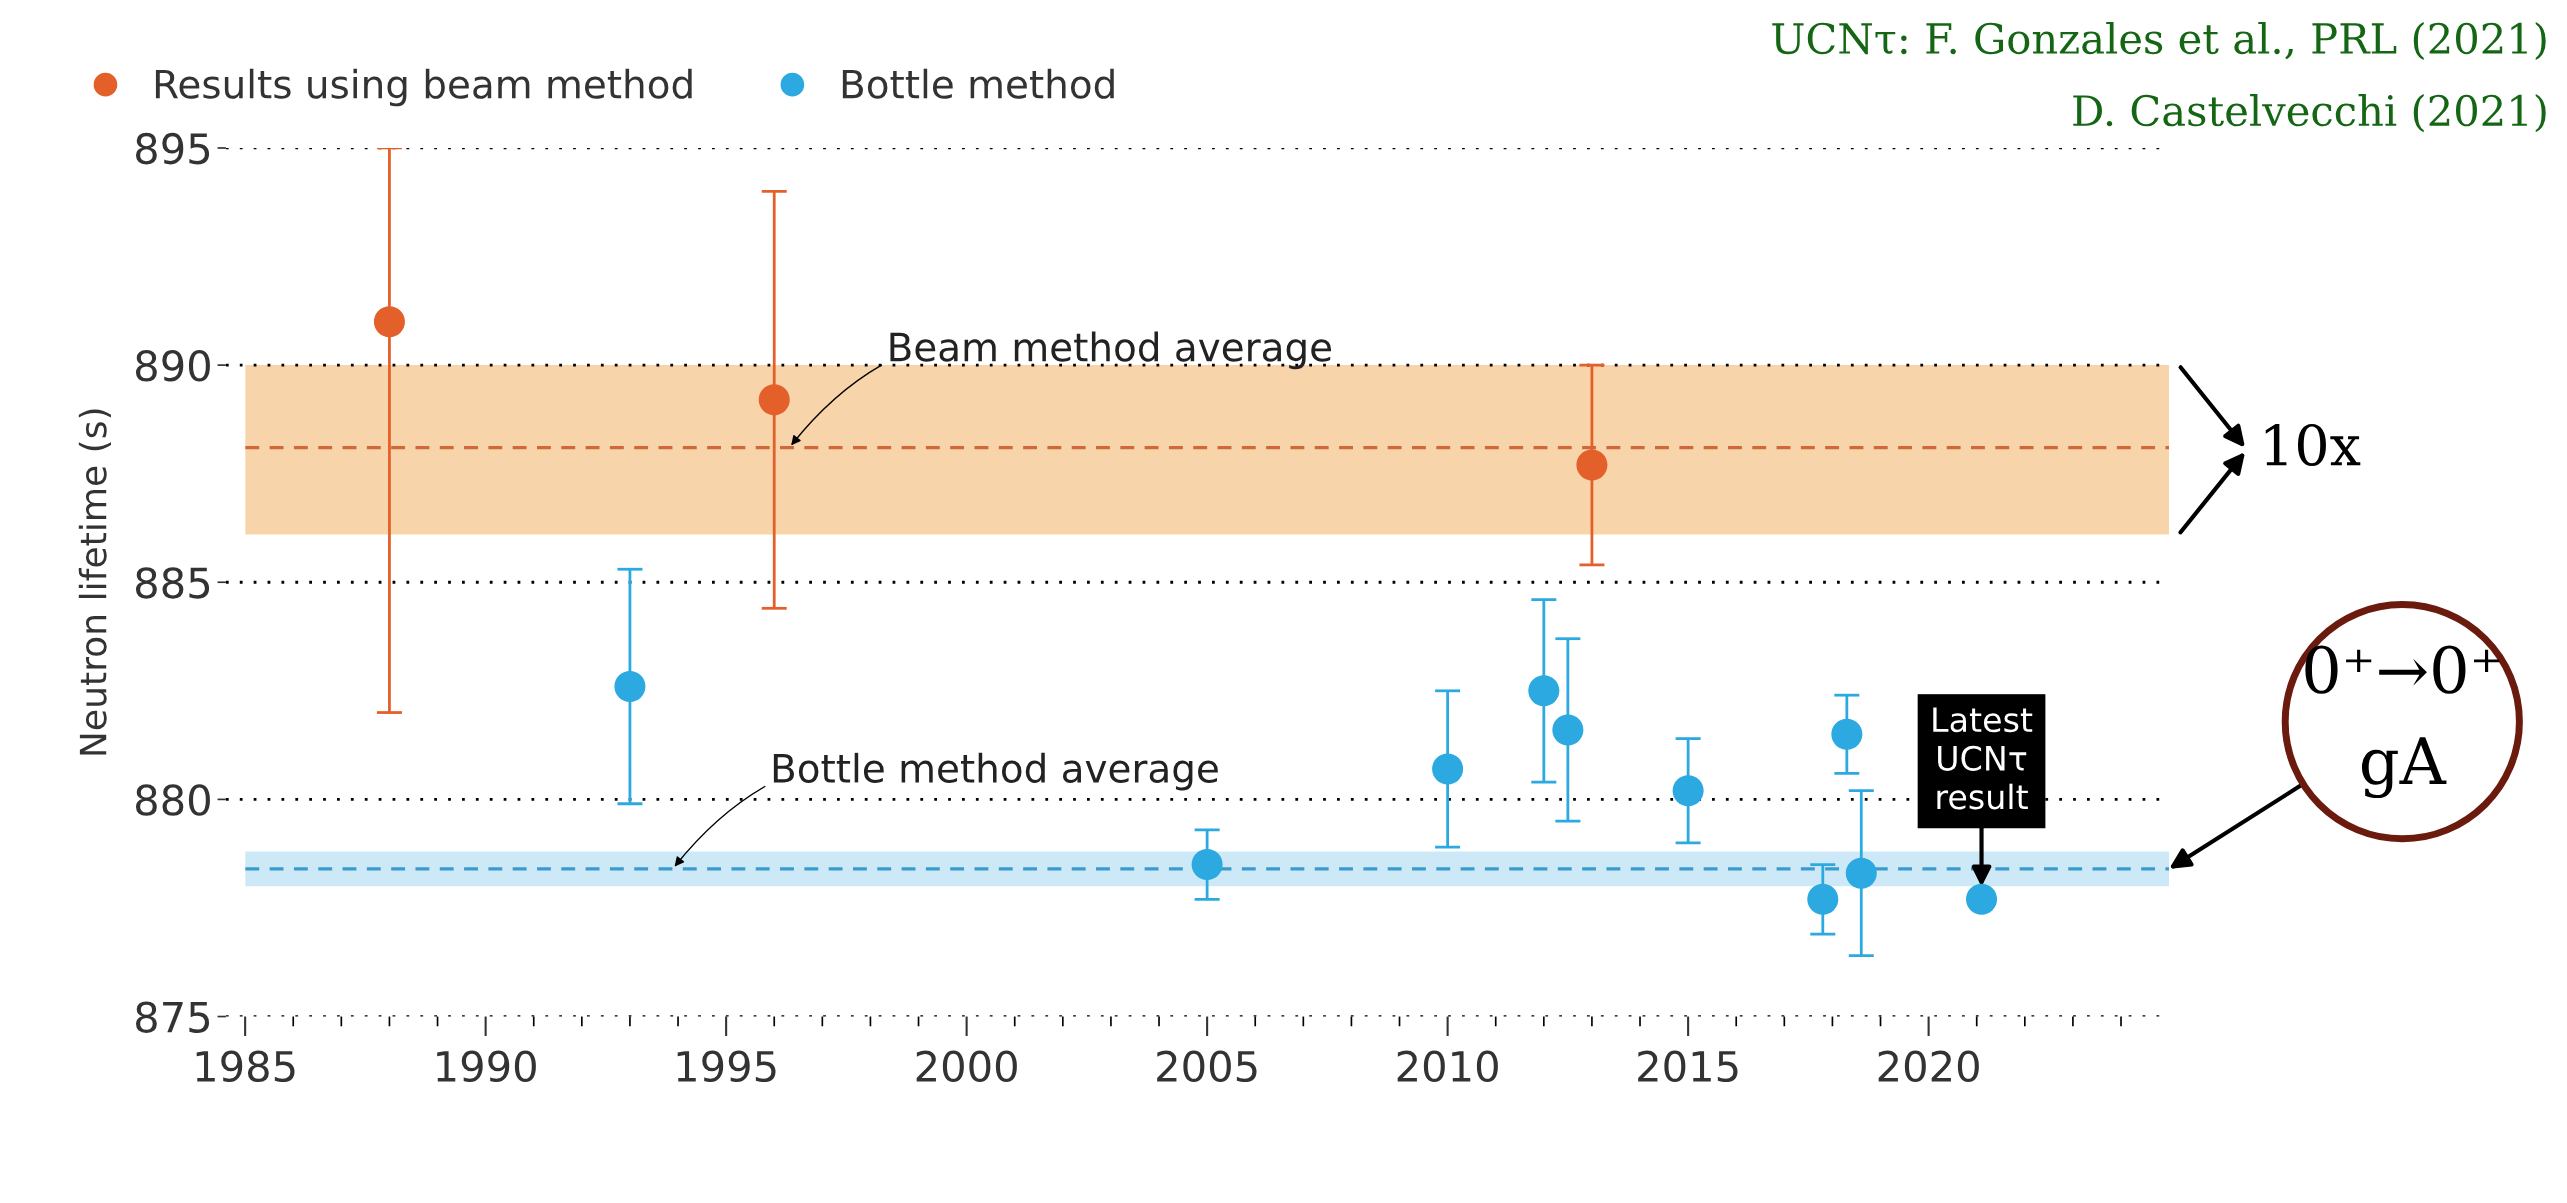  I want to click on y-tick-label: 890, so click(173, 366).